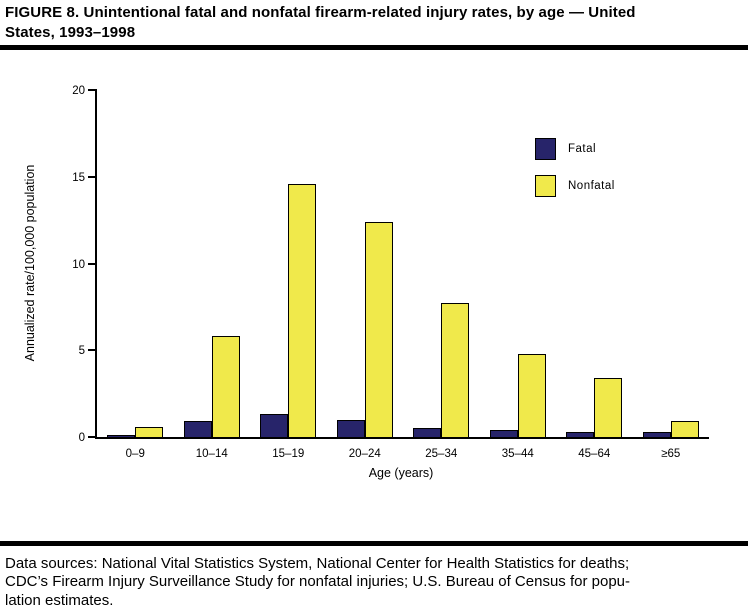 The height and width of the screenshot is (612, 748). I want to click on legend-swatch-nonfatal, so click(545, 186).